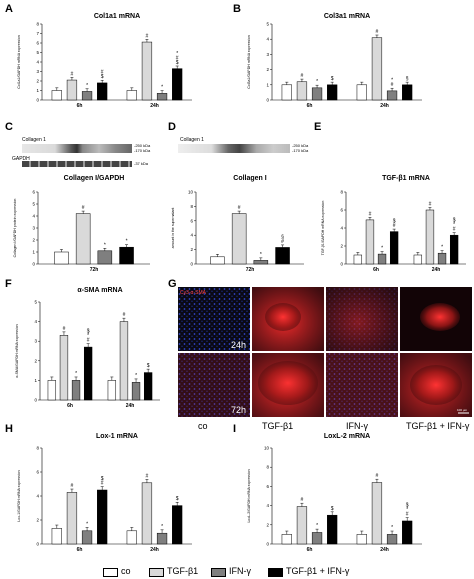  I want to click on blot-c-gapdh-label: GAPDH, so click(21, 159).